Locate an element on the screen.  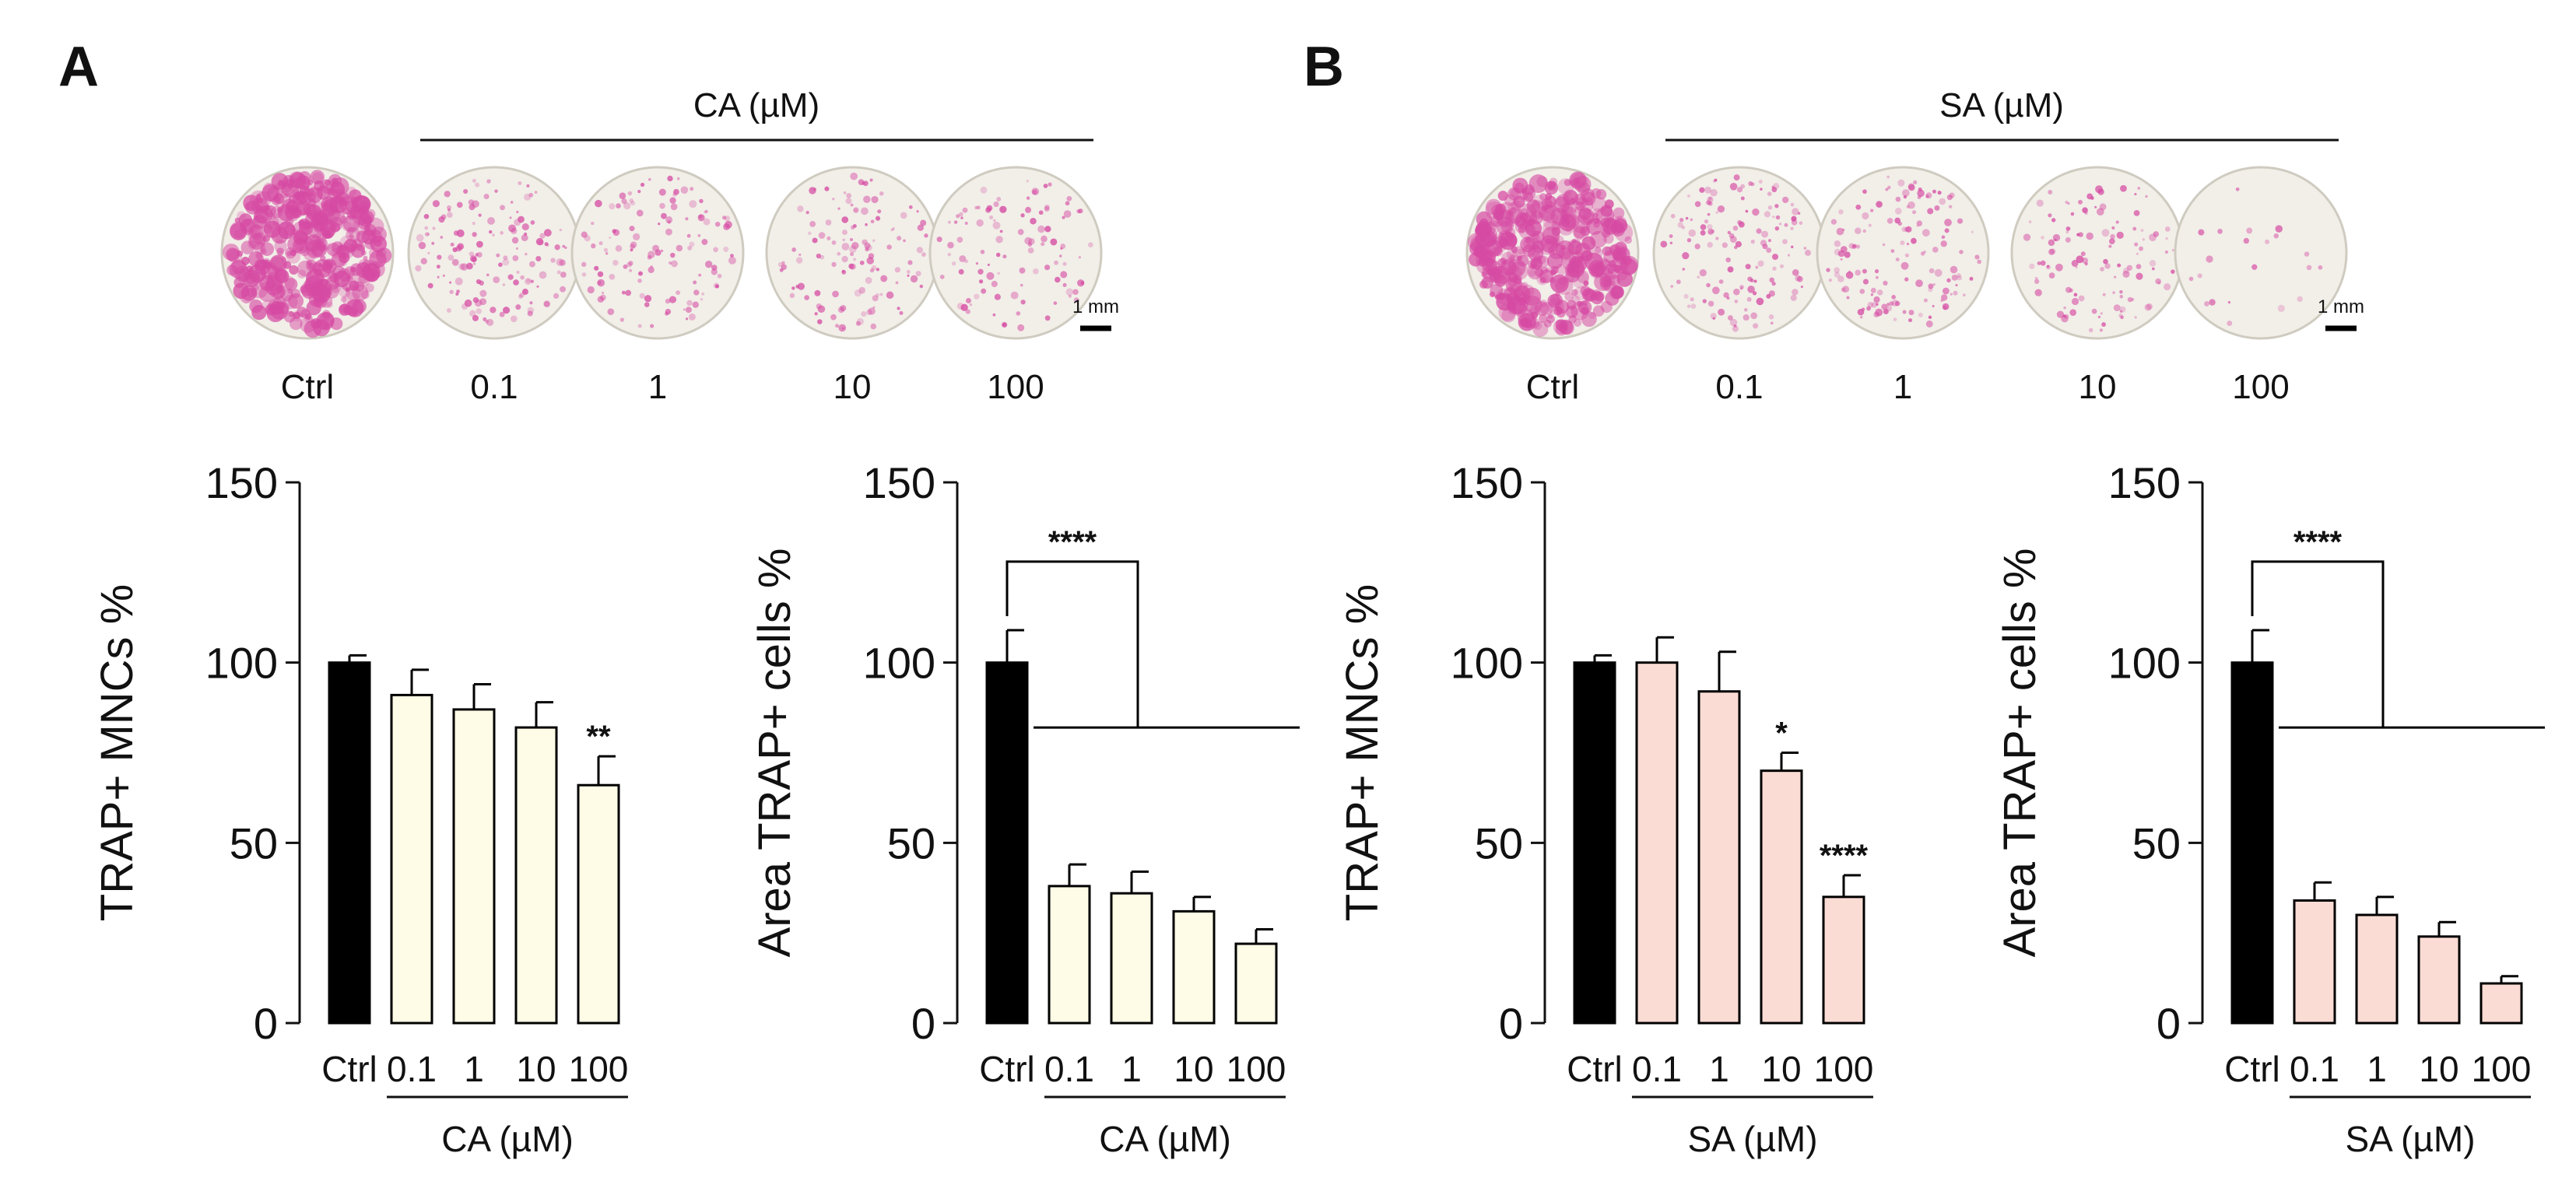
well-label: 10 is located at coordinates (2098, 387).